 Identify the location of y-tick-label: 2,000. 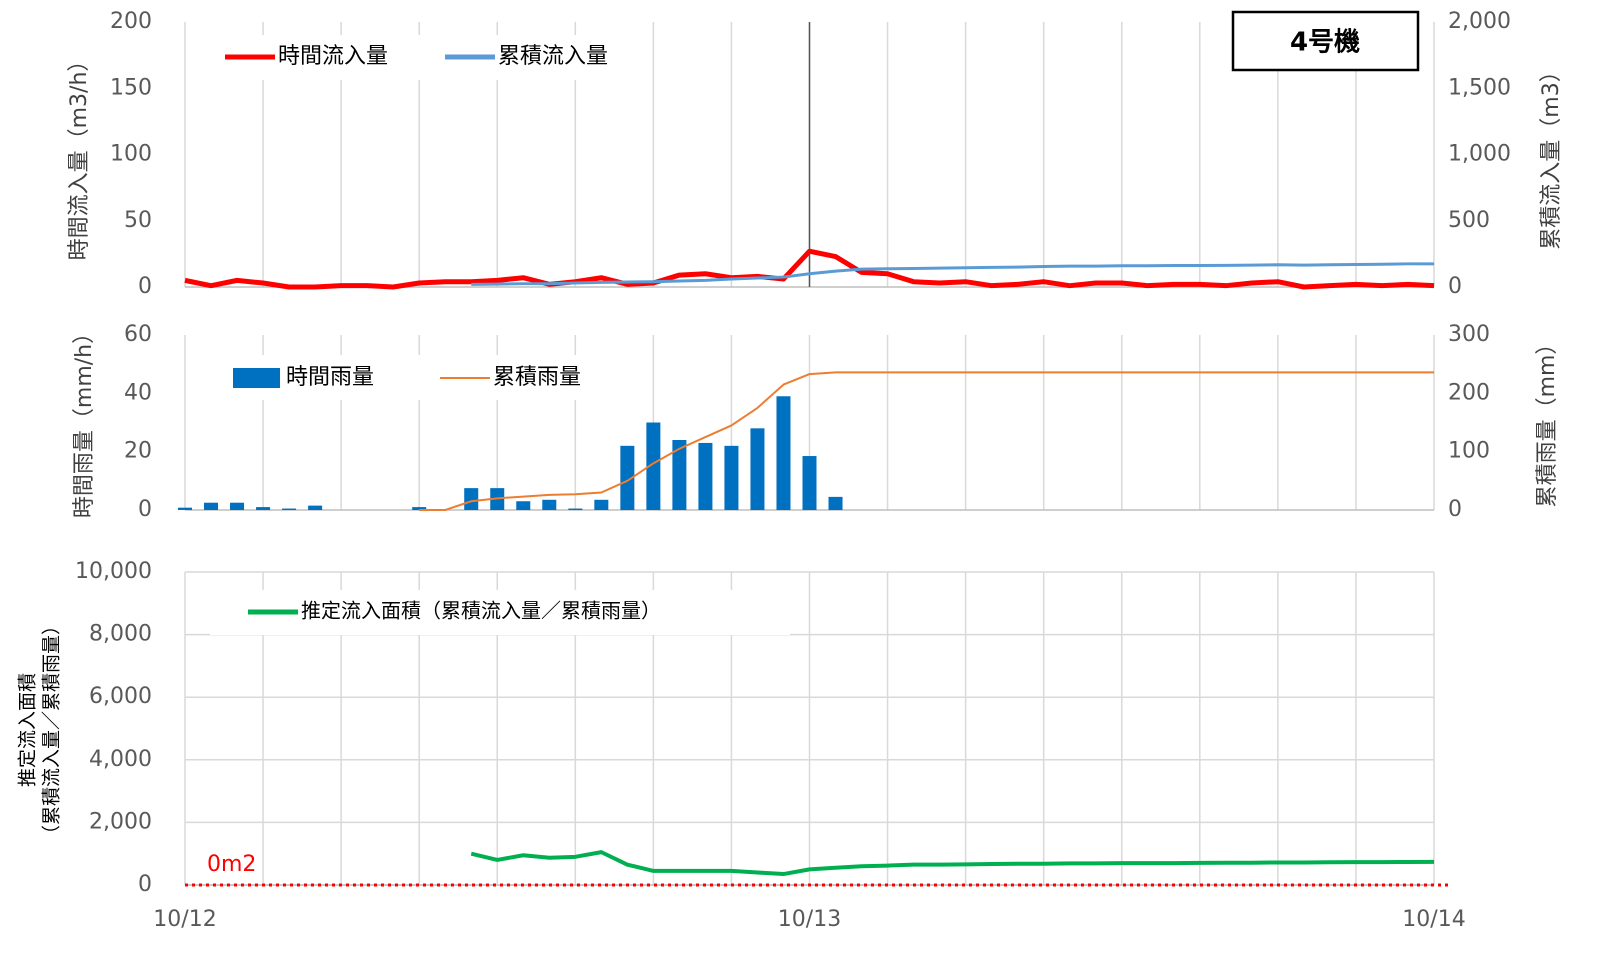
(120, 821).